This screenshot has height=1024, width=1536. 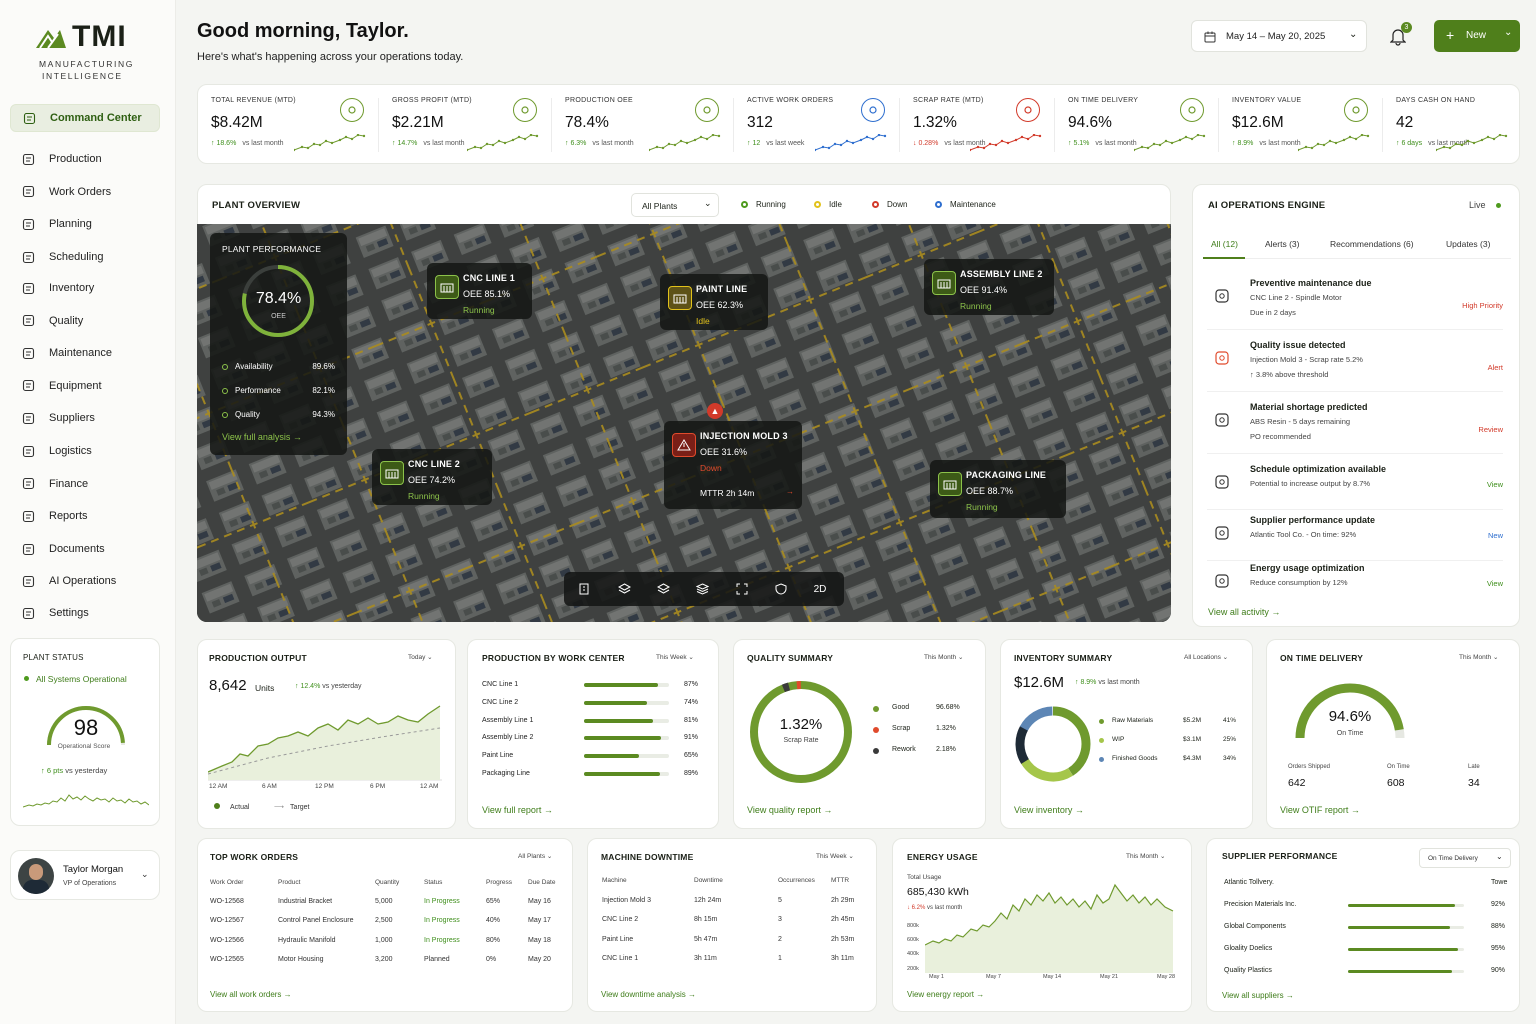 I want to click on clipboard-icon, so click(x=28, y=191).